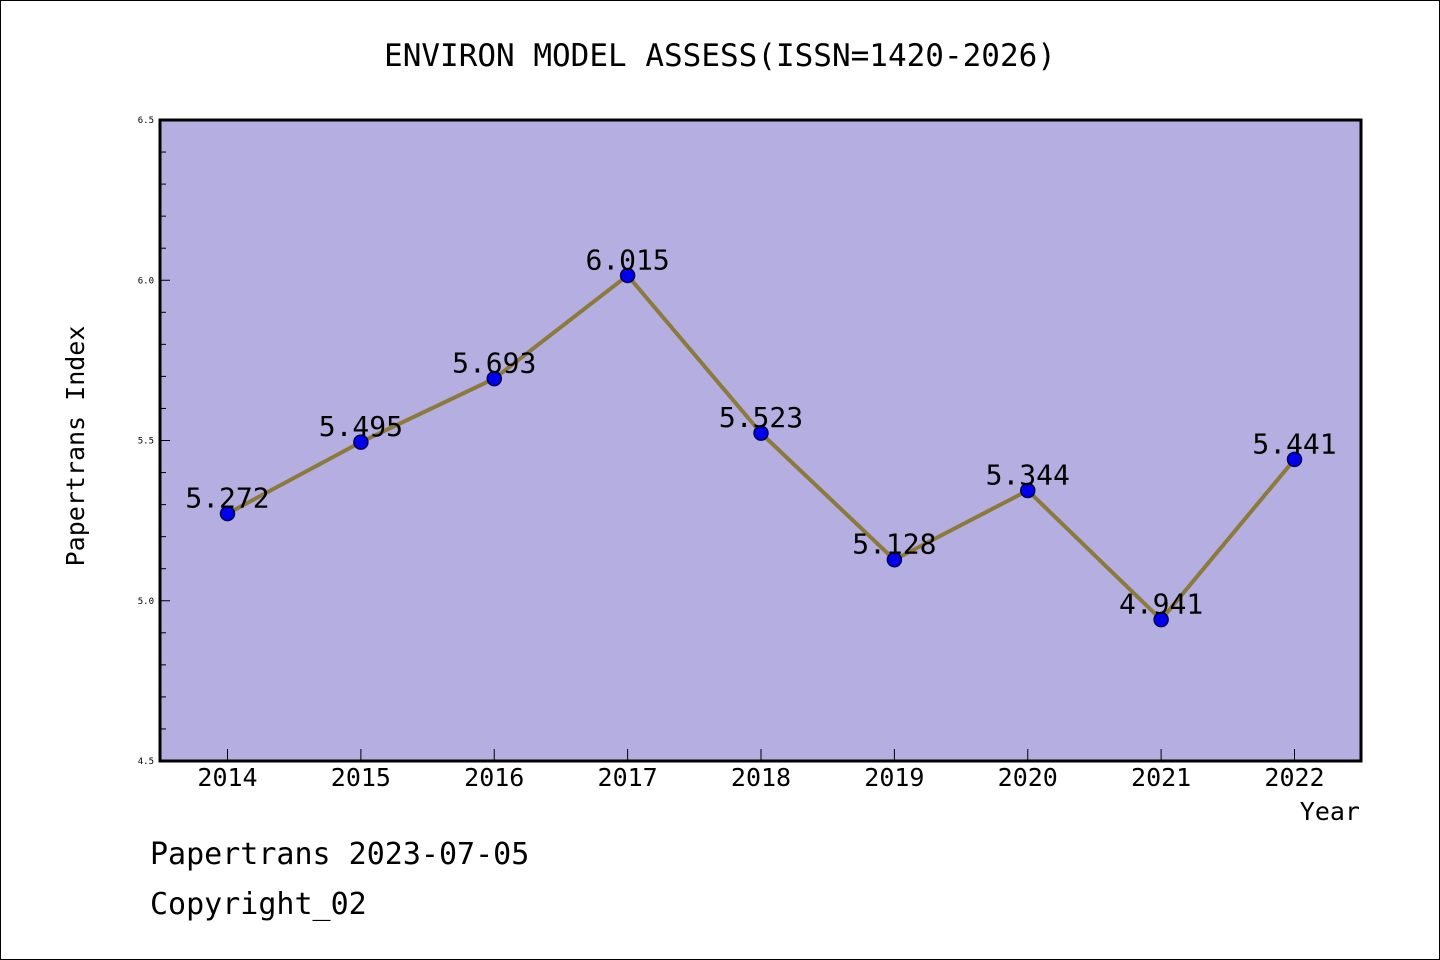  What do you see at coordinates (720, 56) in the screenshot?
I see `chart-title: ENVIRON MODEL ASSESS(ISSN=1420-2026)` at bounding box center [720, 56].